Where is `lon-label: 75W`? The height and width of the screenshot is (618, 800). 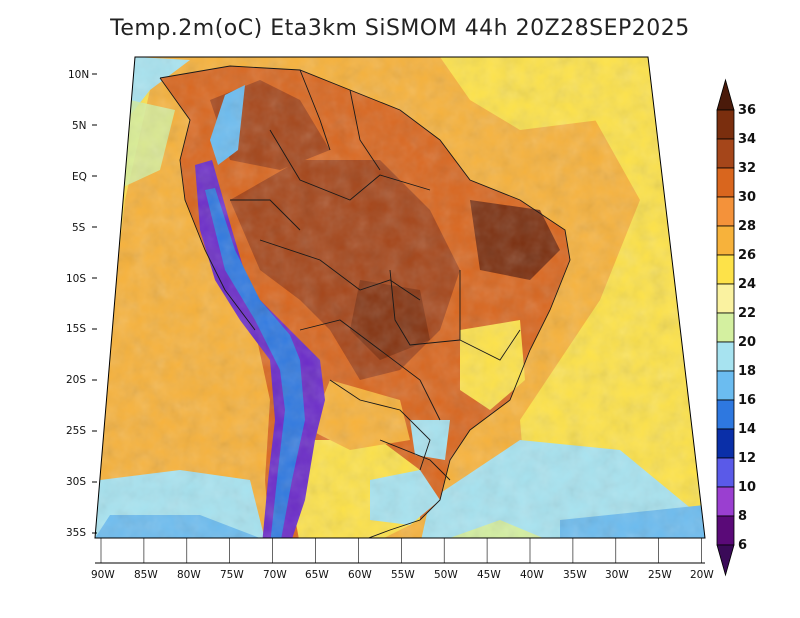
lon-label: 75W is located at coordinates (232, 575).